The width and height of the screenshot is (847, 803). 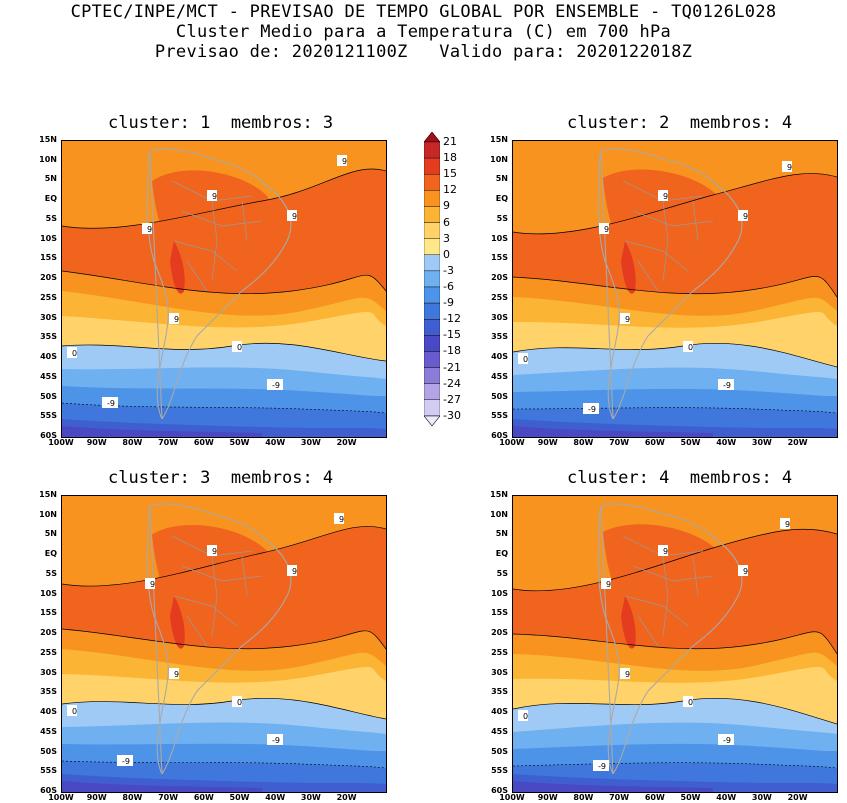 I want to click on panel-title-4: cluster: 4 membros: 4, so click(x=680, y=478).